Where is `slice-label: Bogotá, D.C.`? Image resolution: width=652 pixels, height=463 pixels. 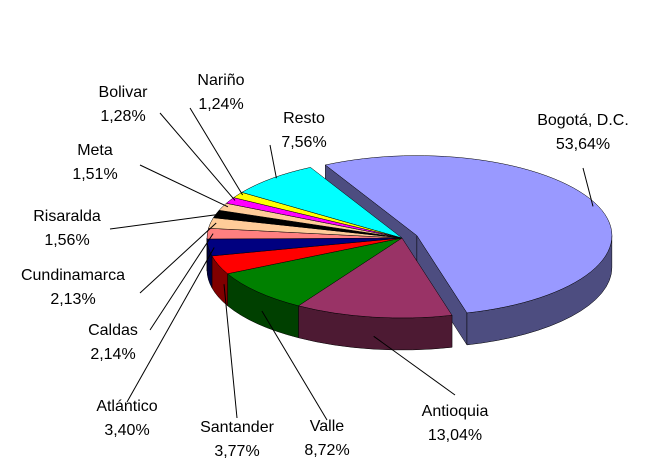
slice-label: Bogotá, D.C. is located at coordinates (583, 120).